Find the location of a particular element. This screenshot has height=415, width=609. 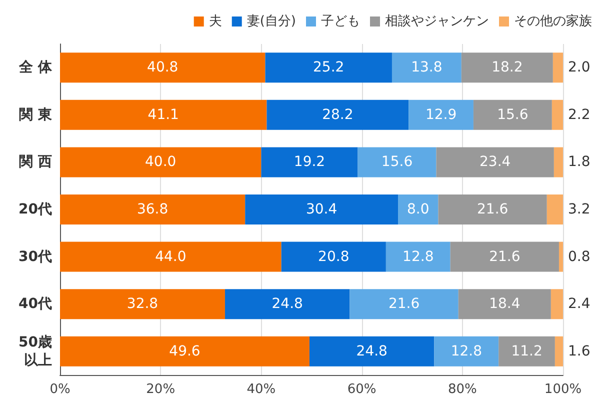

data-label: 41.1 is located at coordinates (163, 114).